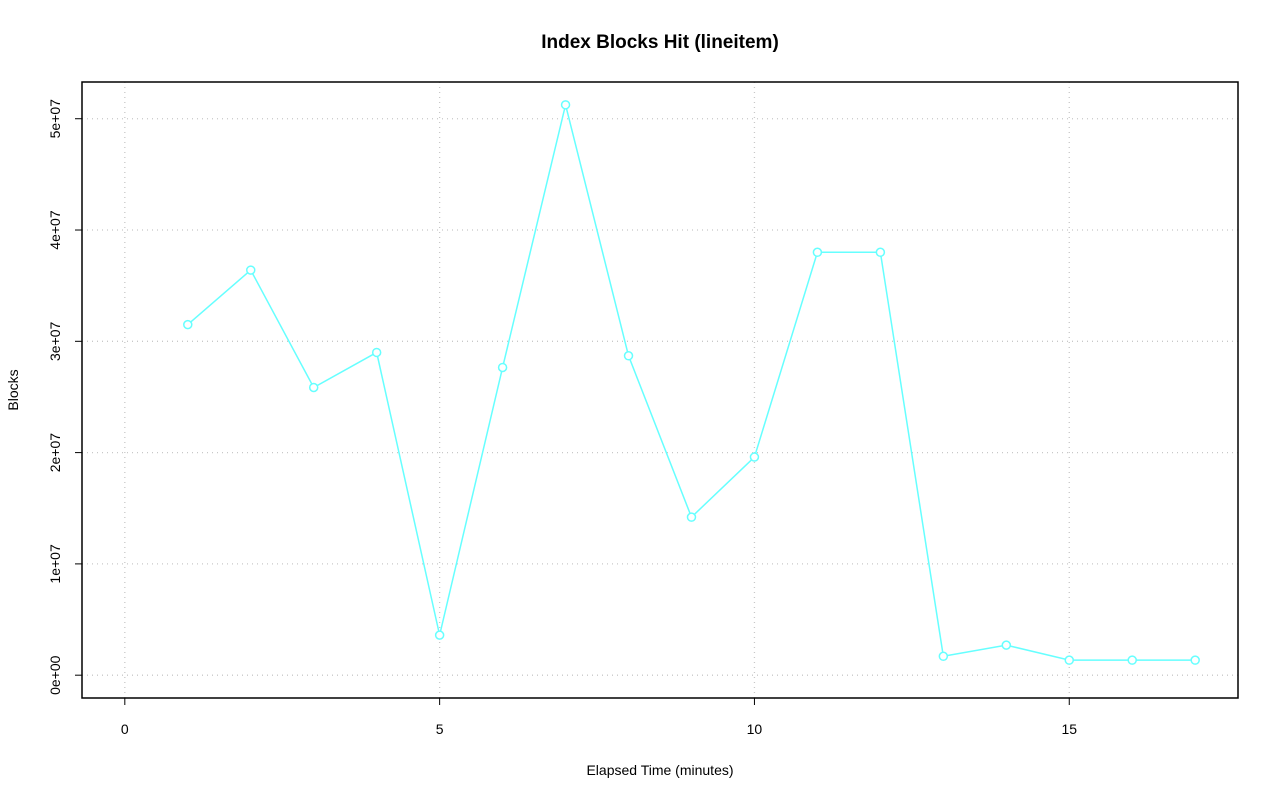 This screenshot has height=801, width=1280. What do you see at coordinates (55, 341) in the screenshot?
I see `y-tick-label: 3e+07` at bounding box center [55, 341].